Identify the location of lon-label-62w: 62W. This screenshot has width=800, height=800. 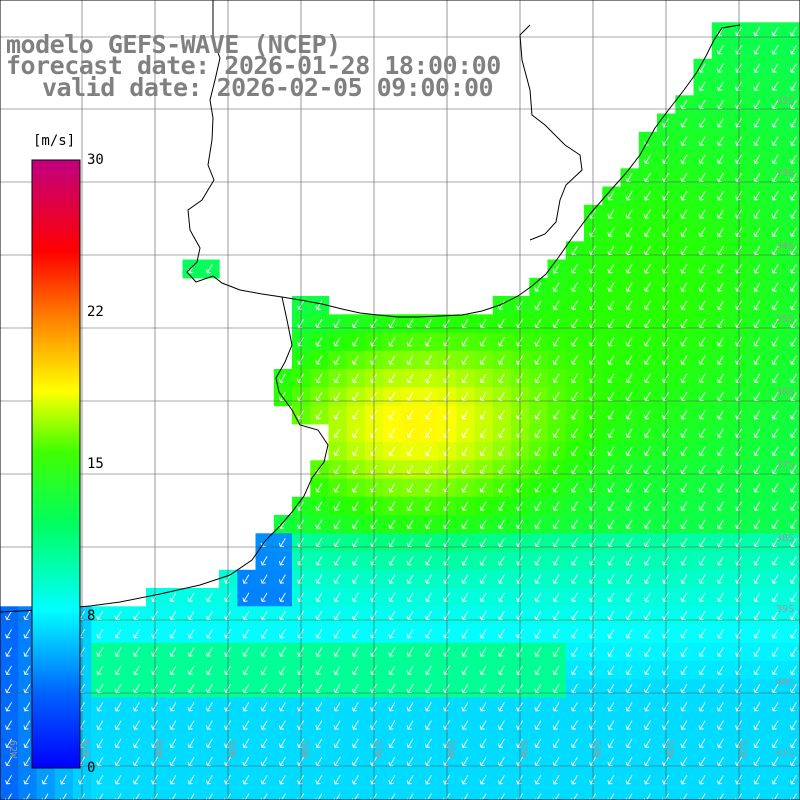
(12, 749).